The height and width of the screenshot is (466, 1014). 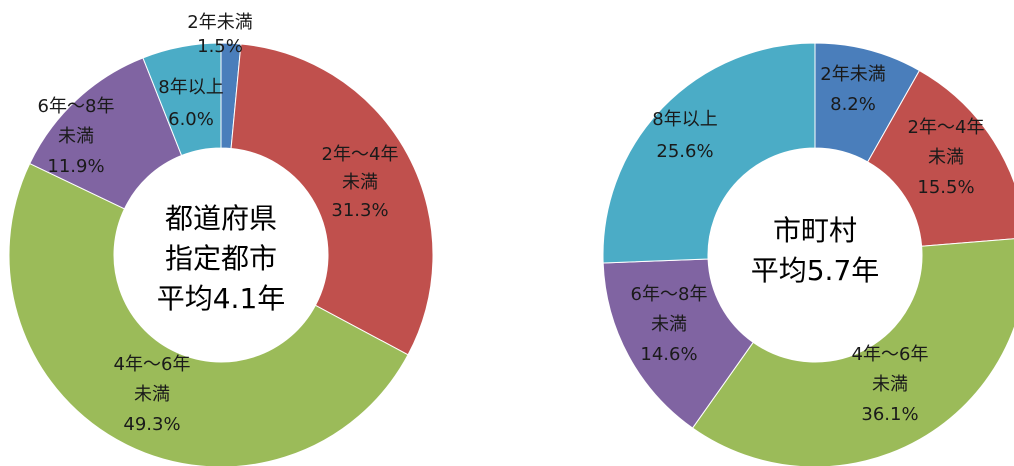 I want to click on slice-value-label: 15.5%, so click(x=945, y=187).